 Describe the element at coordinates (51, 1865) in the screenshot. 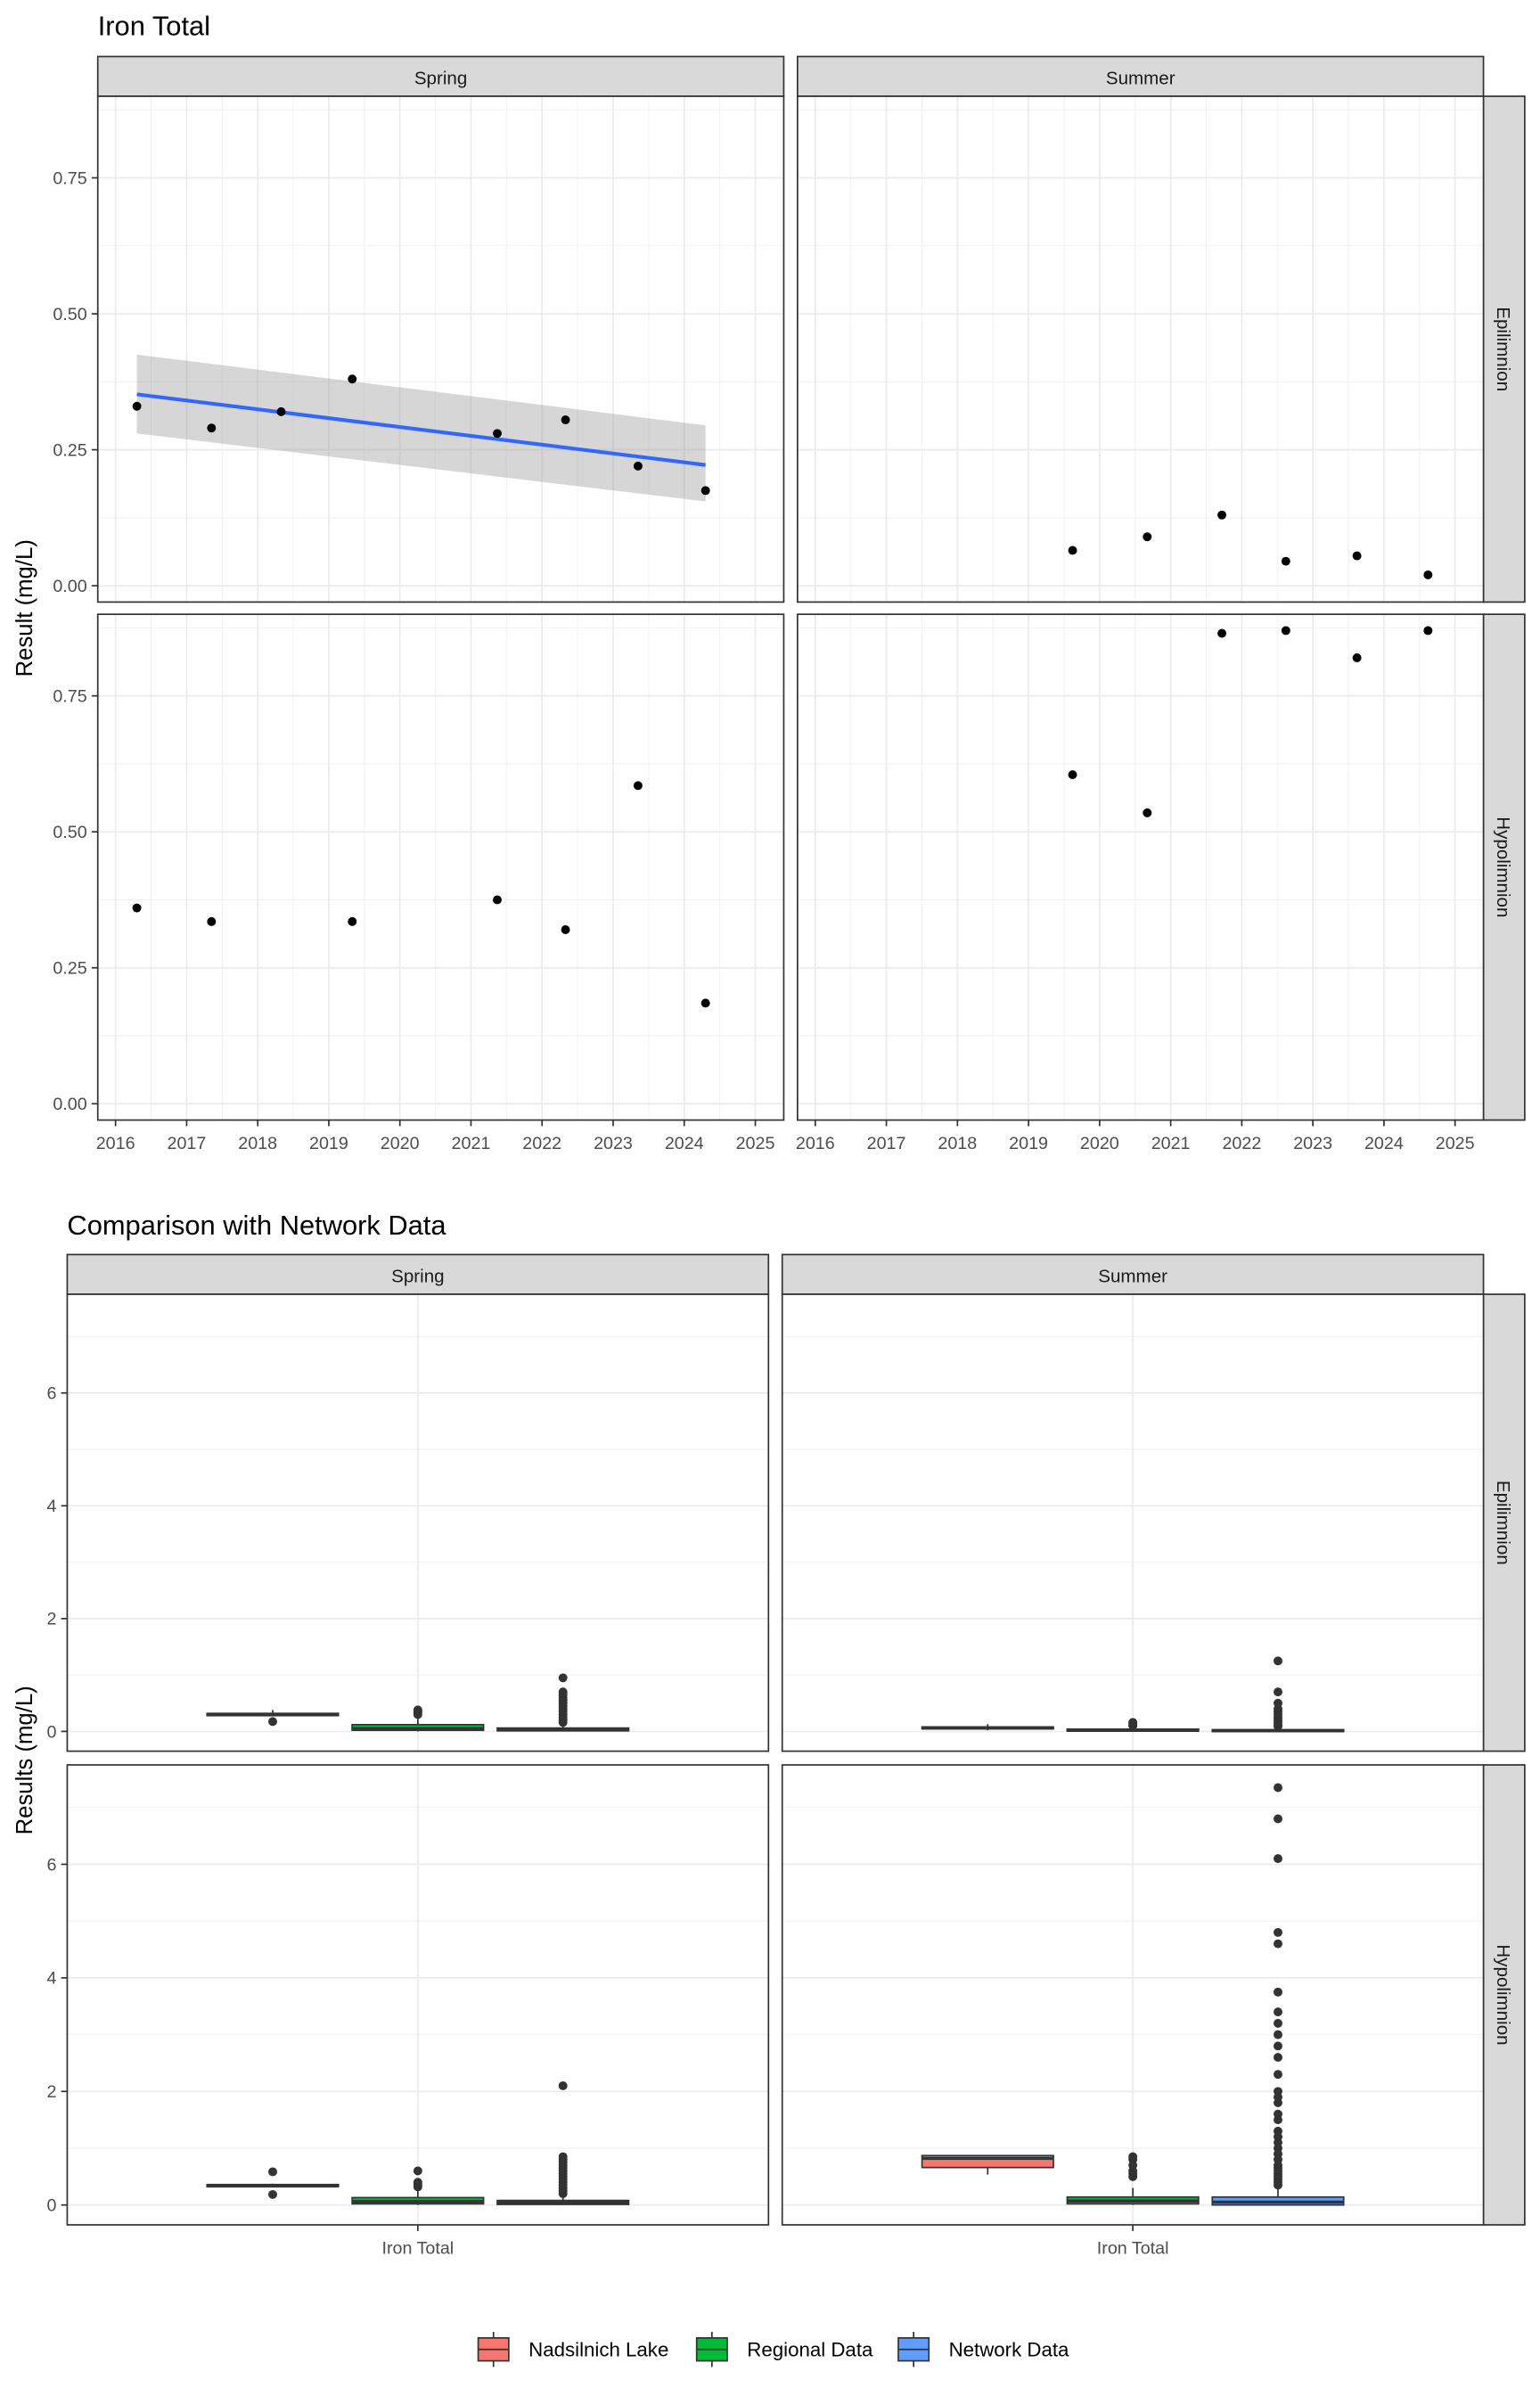

I see `y-tick-label: 6` at that location.